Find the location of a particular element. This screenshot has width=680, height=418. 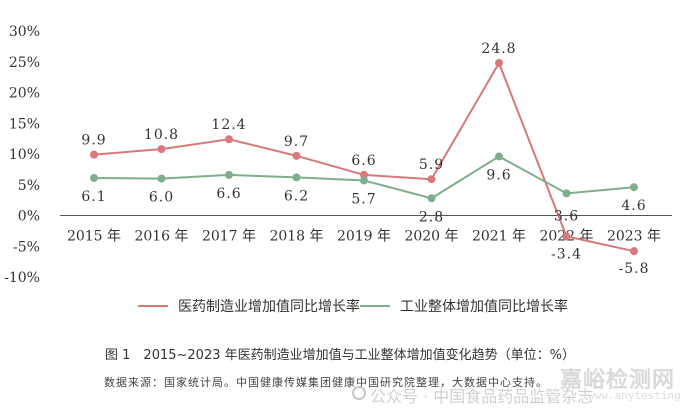

y-tick-label: 25% is located at coordinates (24, 63).